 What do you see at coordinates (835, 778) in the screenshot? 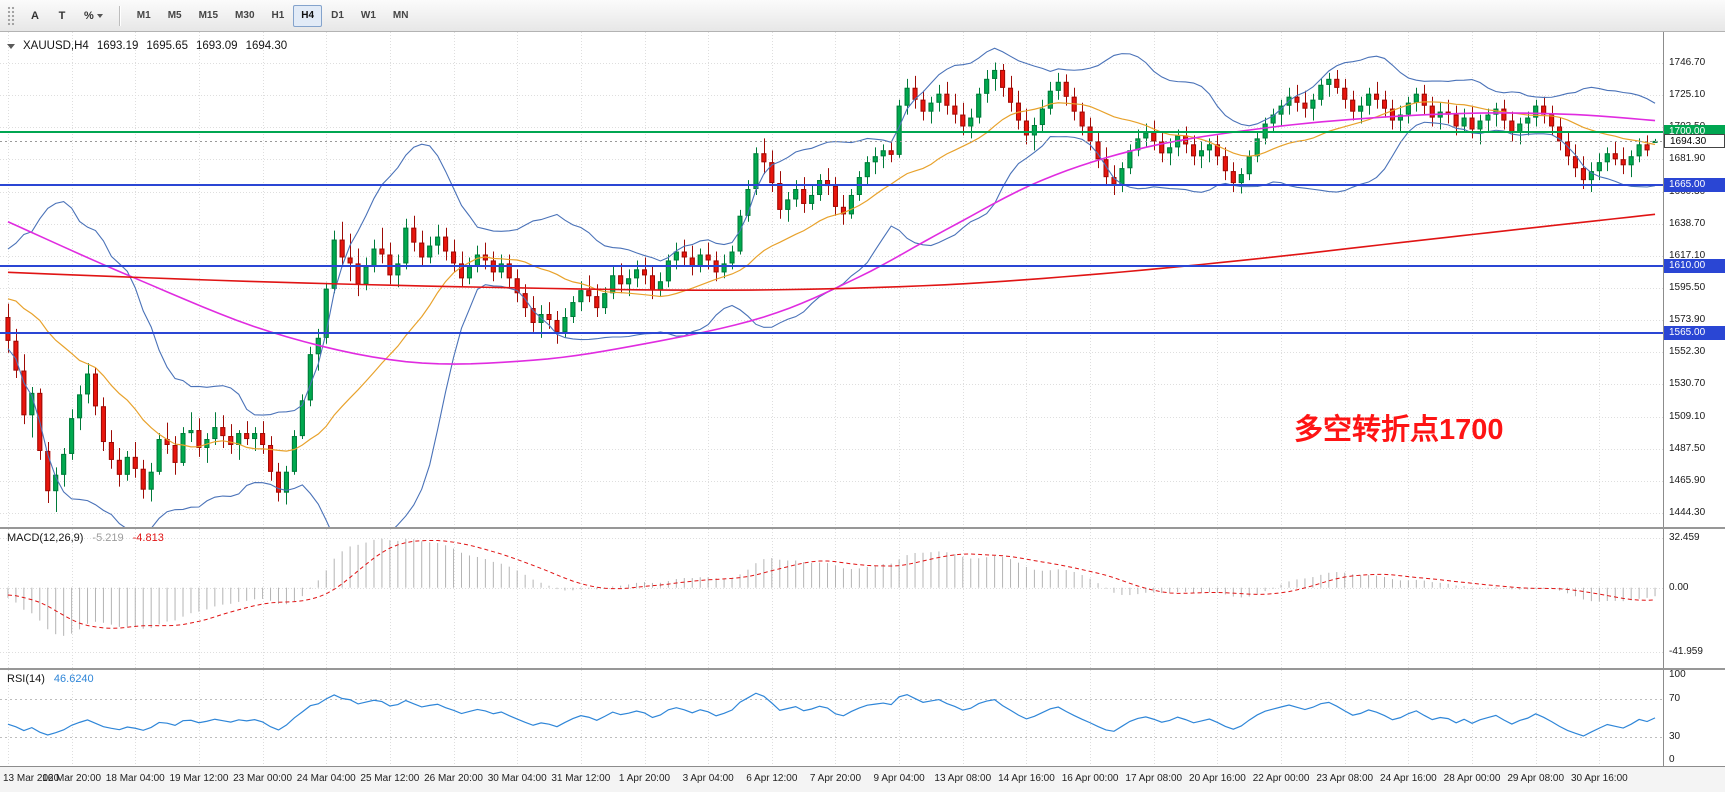
I see `time-label: 7 Apr 20:00` at bounding box center [835, 778].